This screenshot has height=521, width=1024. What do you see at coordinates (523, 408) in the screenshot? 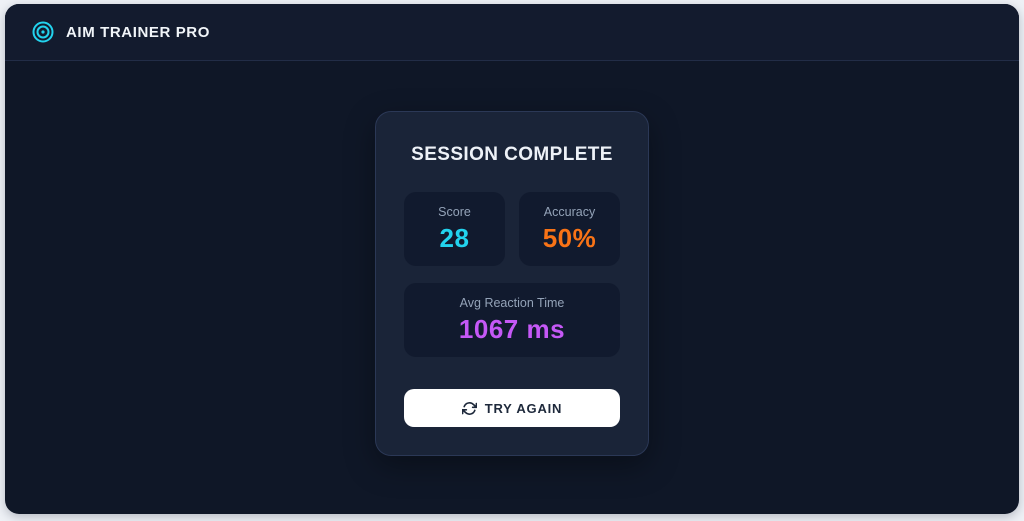
I see `try-again-label: TRY AGAIN` at bounding box center [523, 408].